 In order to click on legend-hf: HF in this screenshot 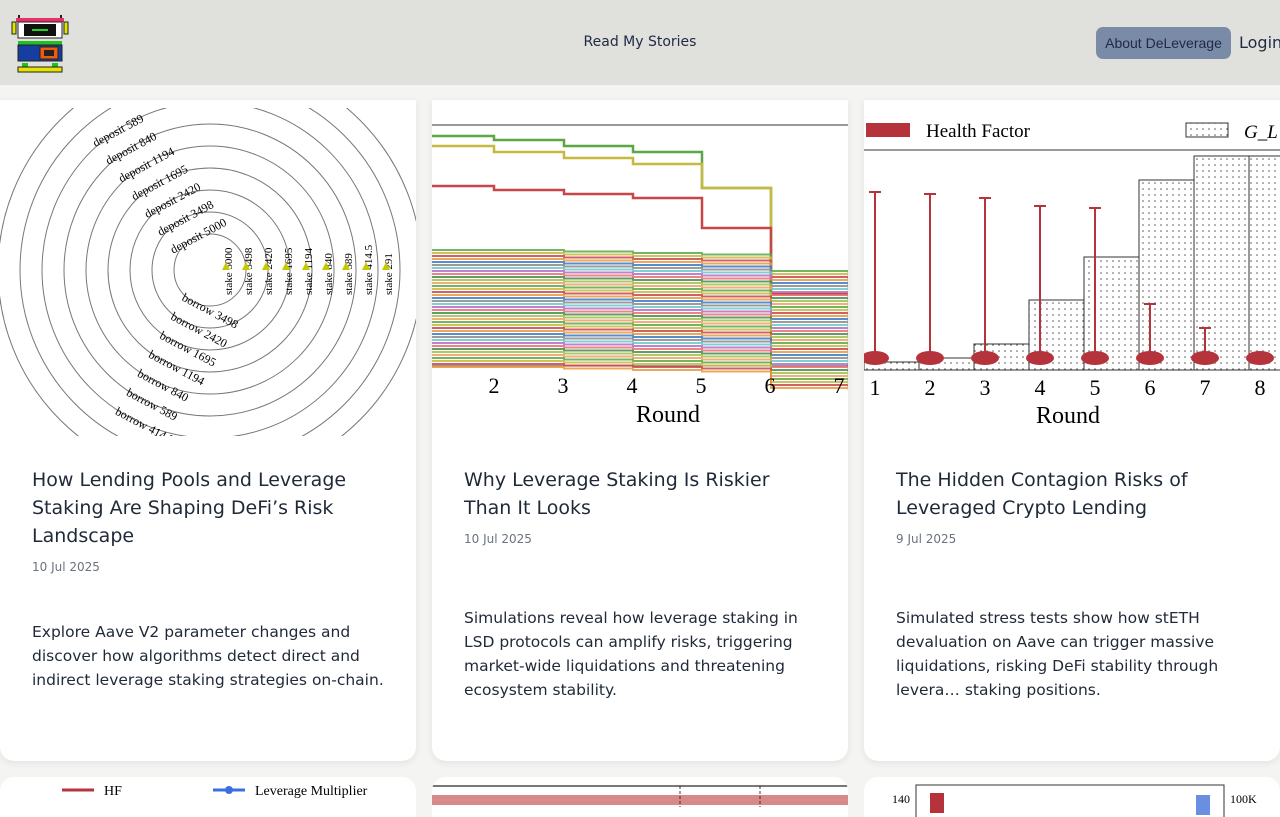, I will do `click(113, 791)`.